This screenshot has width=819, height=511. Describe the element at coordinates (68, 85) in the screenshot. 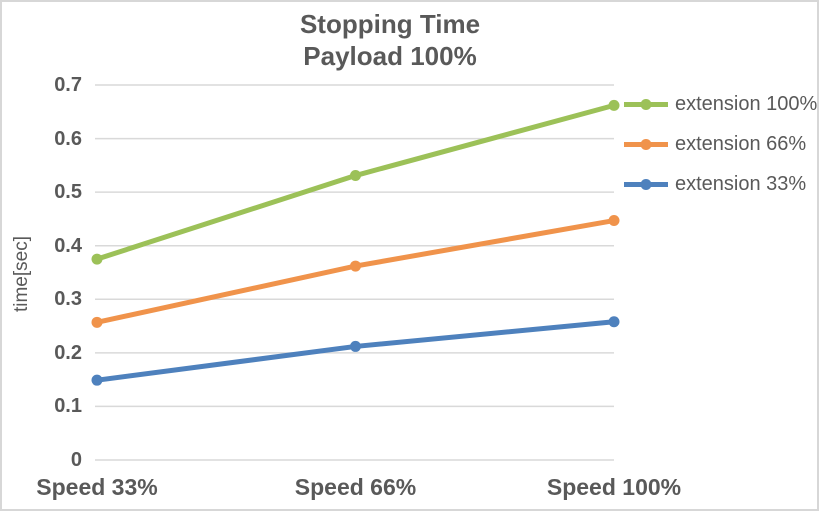

I see `y-tick-label: 0.7` at that location.